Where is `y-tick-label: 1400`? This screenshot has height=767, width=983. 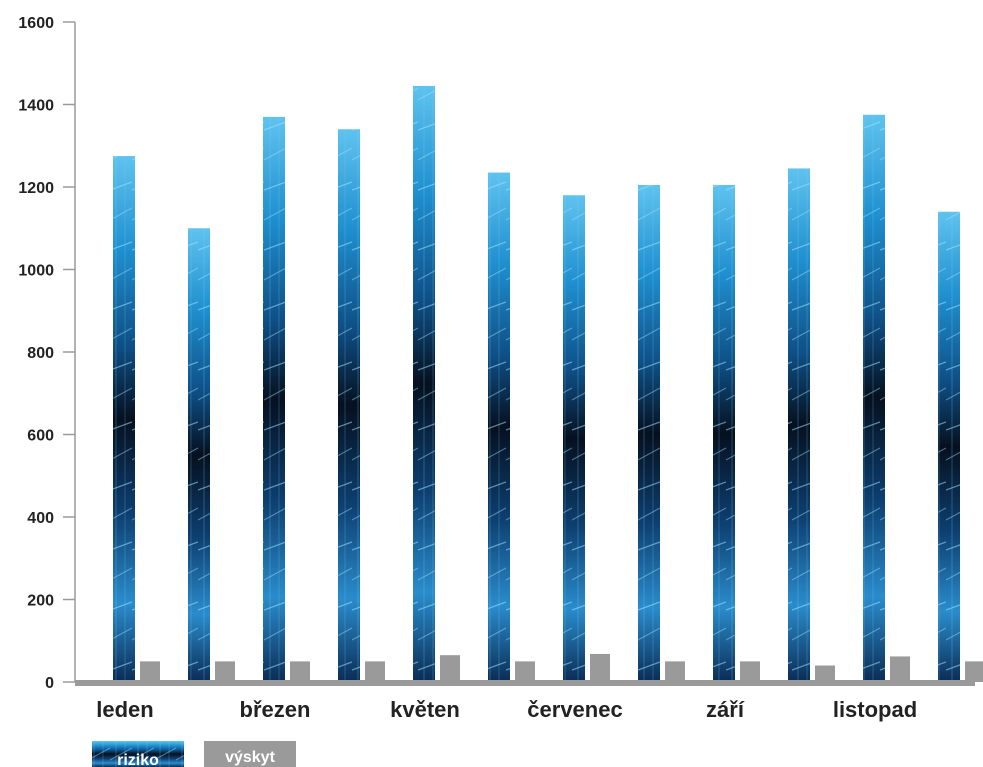 y-tick-label: 1400 is located at coordinates (36, 106).